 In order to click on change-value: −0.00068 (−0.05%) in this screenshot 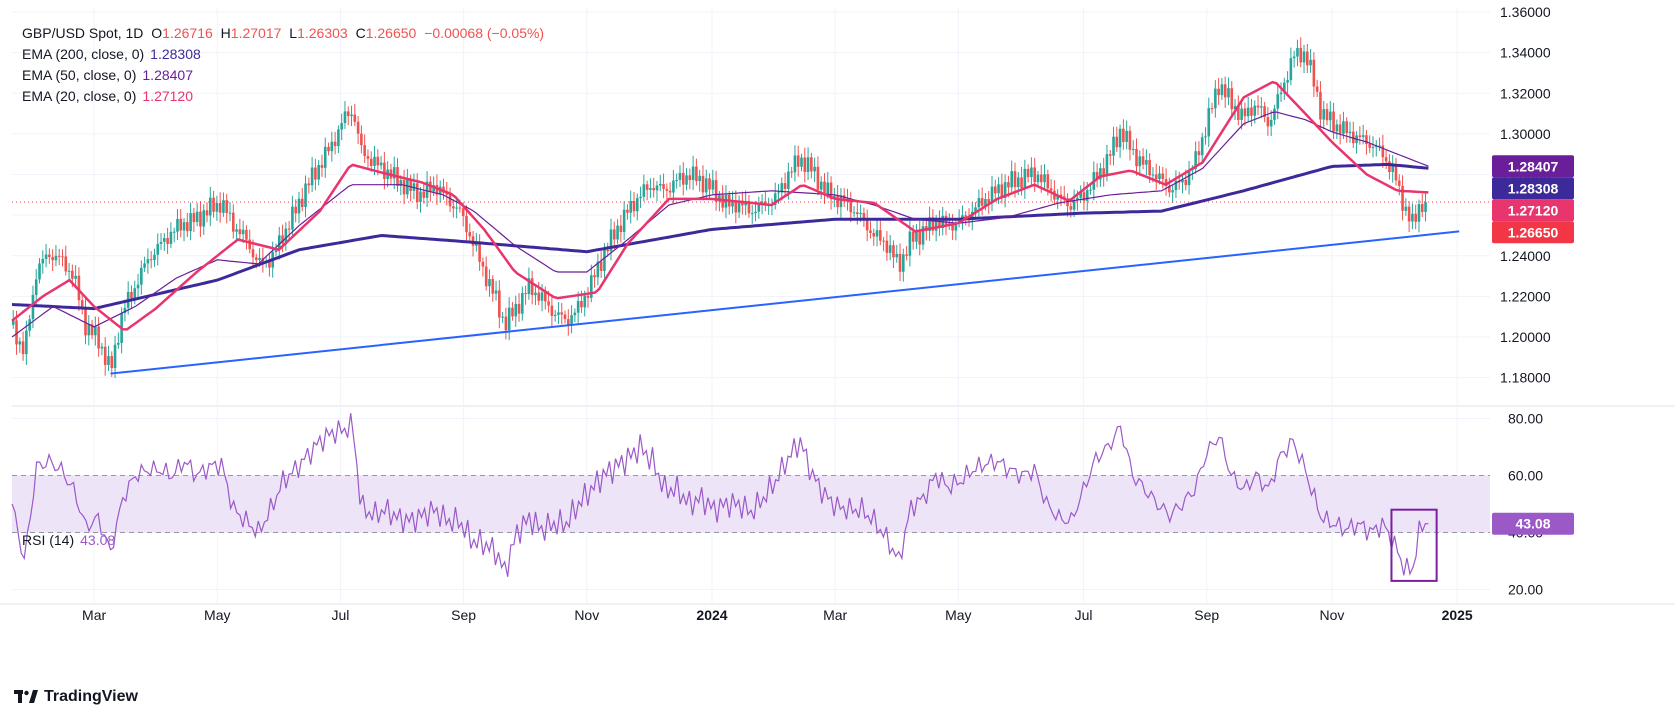, I will do `click(484, 33)`.